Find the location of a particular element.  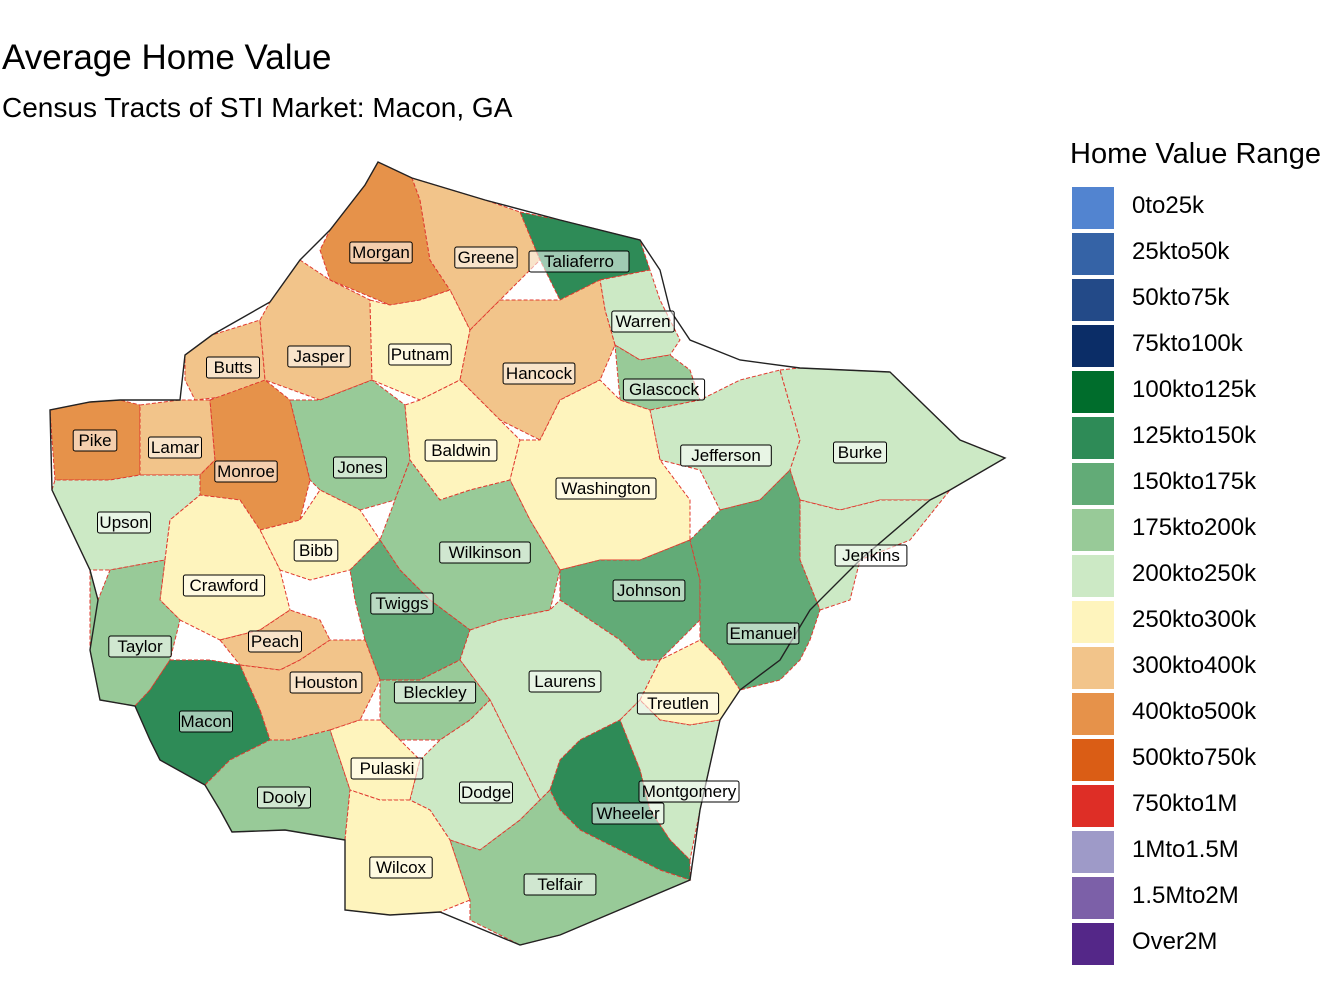

county-label-telfair: Telfair is located at coordinates (560, 884).